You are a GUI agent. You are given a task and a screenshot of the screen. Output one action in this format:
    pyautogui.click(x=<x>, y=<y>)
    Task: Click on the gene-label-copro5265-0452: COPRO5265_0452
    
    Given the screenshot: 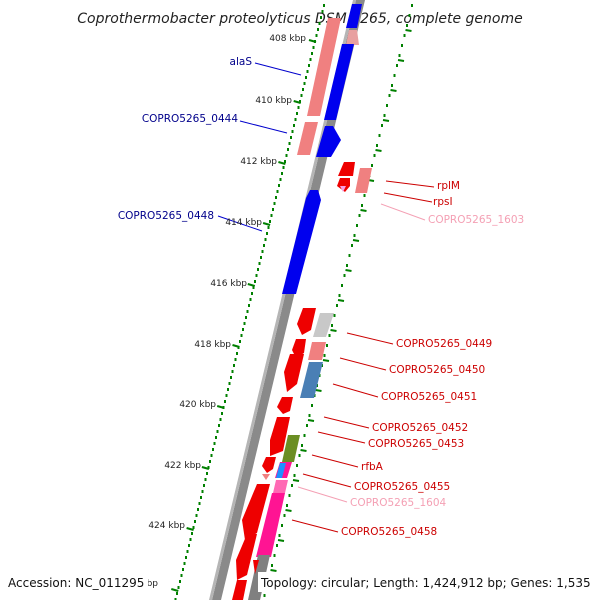 What is the action you would take?
    pyautogui.click(x=420, y=428)
    